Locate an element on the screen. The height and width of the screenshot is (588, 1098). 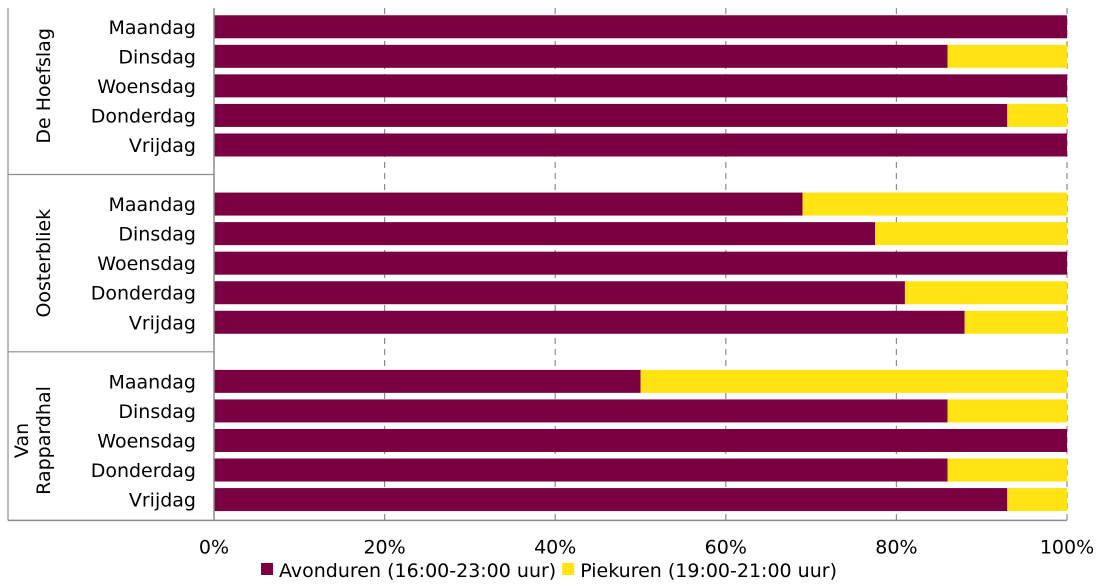
legend-label: Avonduren (16:00-23:00 uur) is located at coordinates (417, 571).